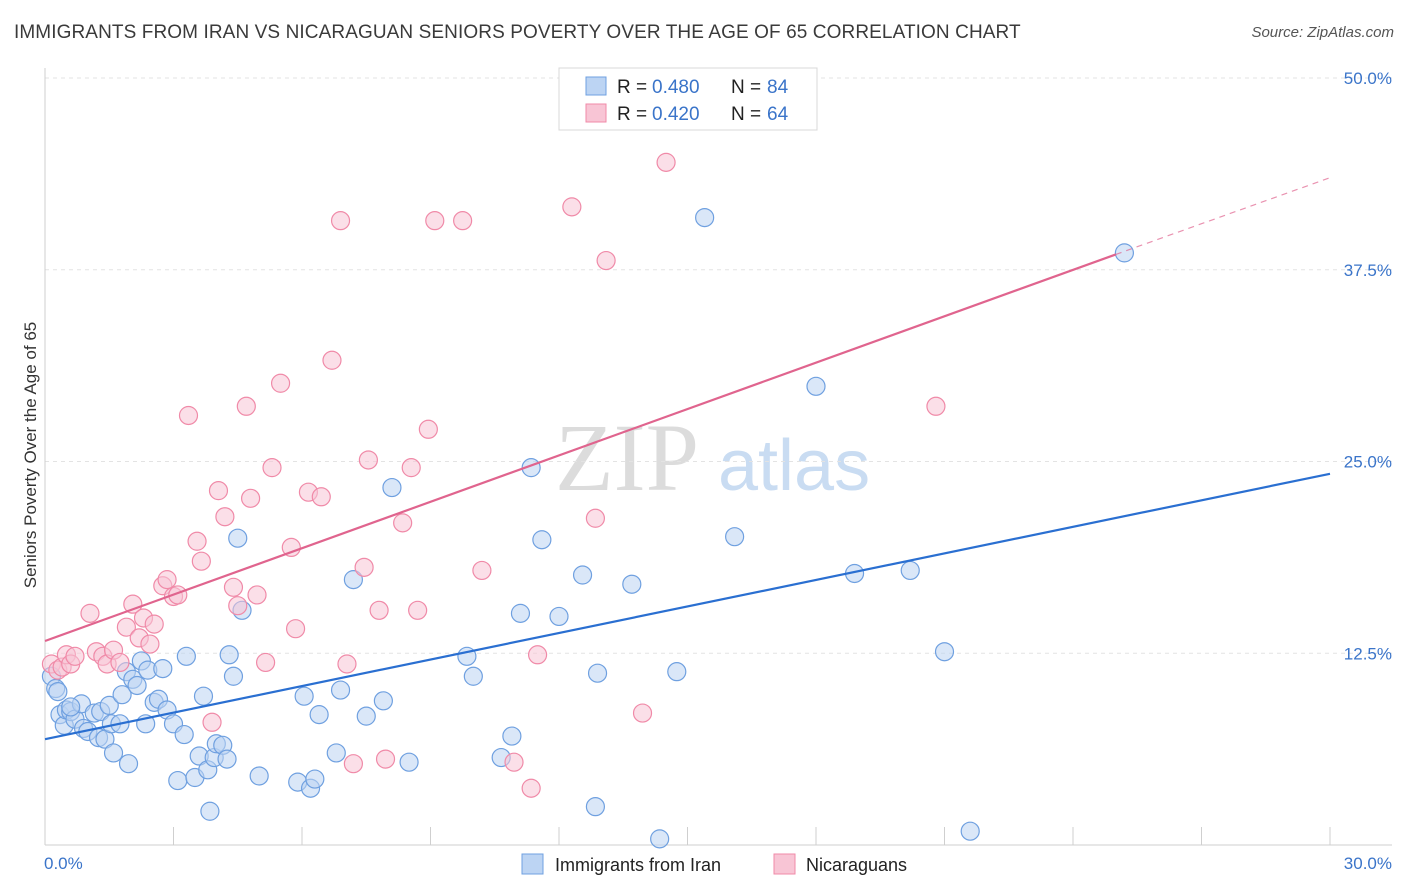  I want to click on watermark: ZIP atlas, so click(712, 457).